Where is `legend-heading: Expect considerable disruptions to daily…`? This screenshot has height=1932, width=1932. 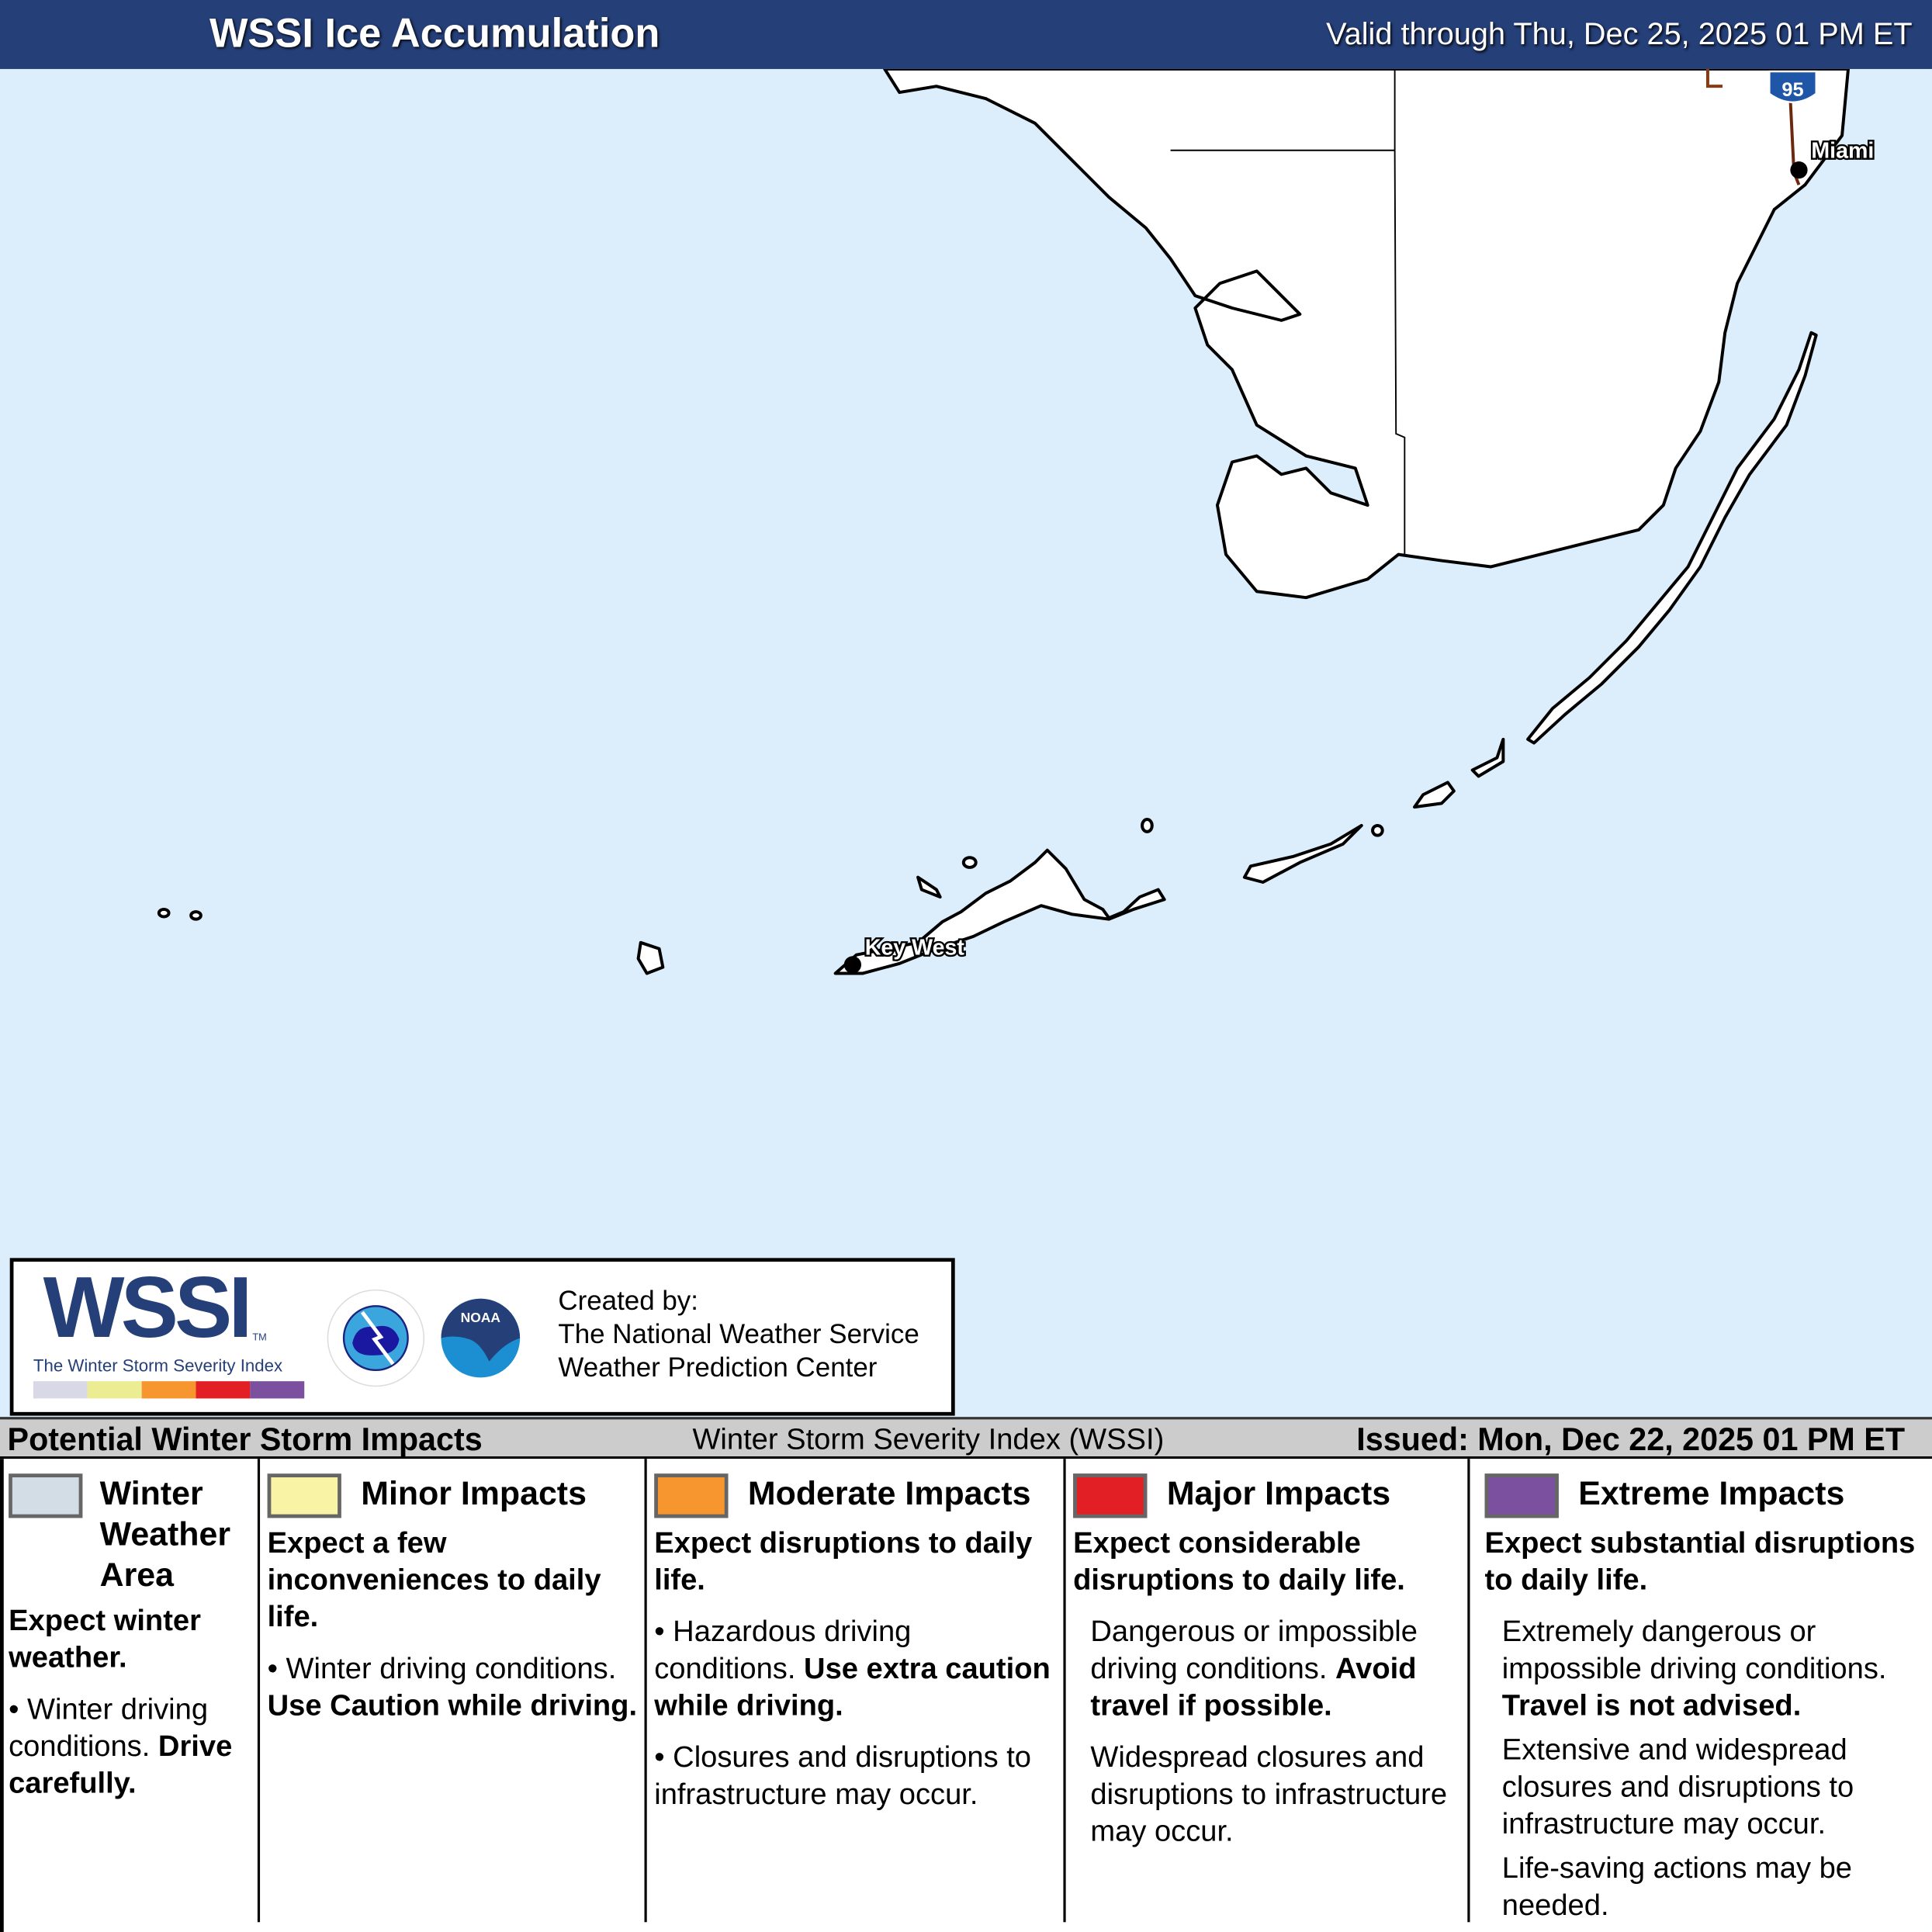
legend-heading: Expect considerable disruptions to daily… is located at coordinates (1239, 1562).